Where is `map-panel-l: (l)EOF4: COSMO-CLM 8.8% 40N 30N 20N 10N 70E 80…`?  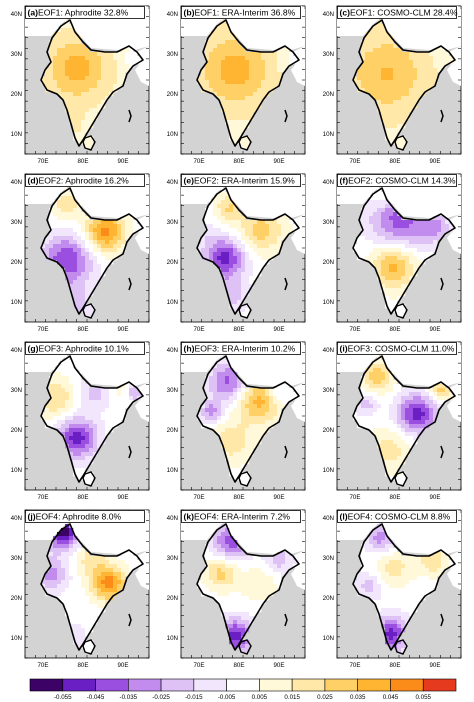
map-panel-l: (l)EOF4: COSMO-CLM 8.8% 40N 30N 20N 10N 70E 80… is located at coordinates (392, 589).